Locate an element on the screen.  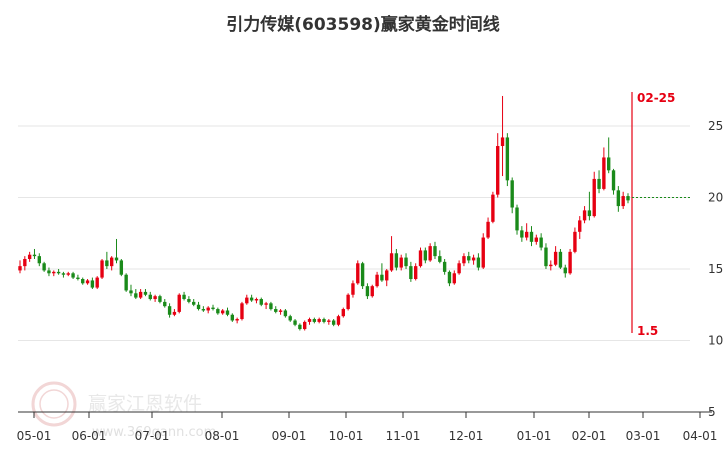
x-tick-label: 04-01 is located at coordinates (700, 436).